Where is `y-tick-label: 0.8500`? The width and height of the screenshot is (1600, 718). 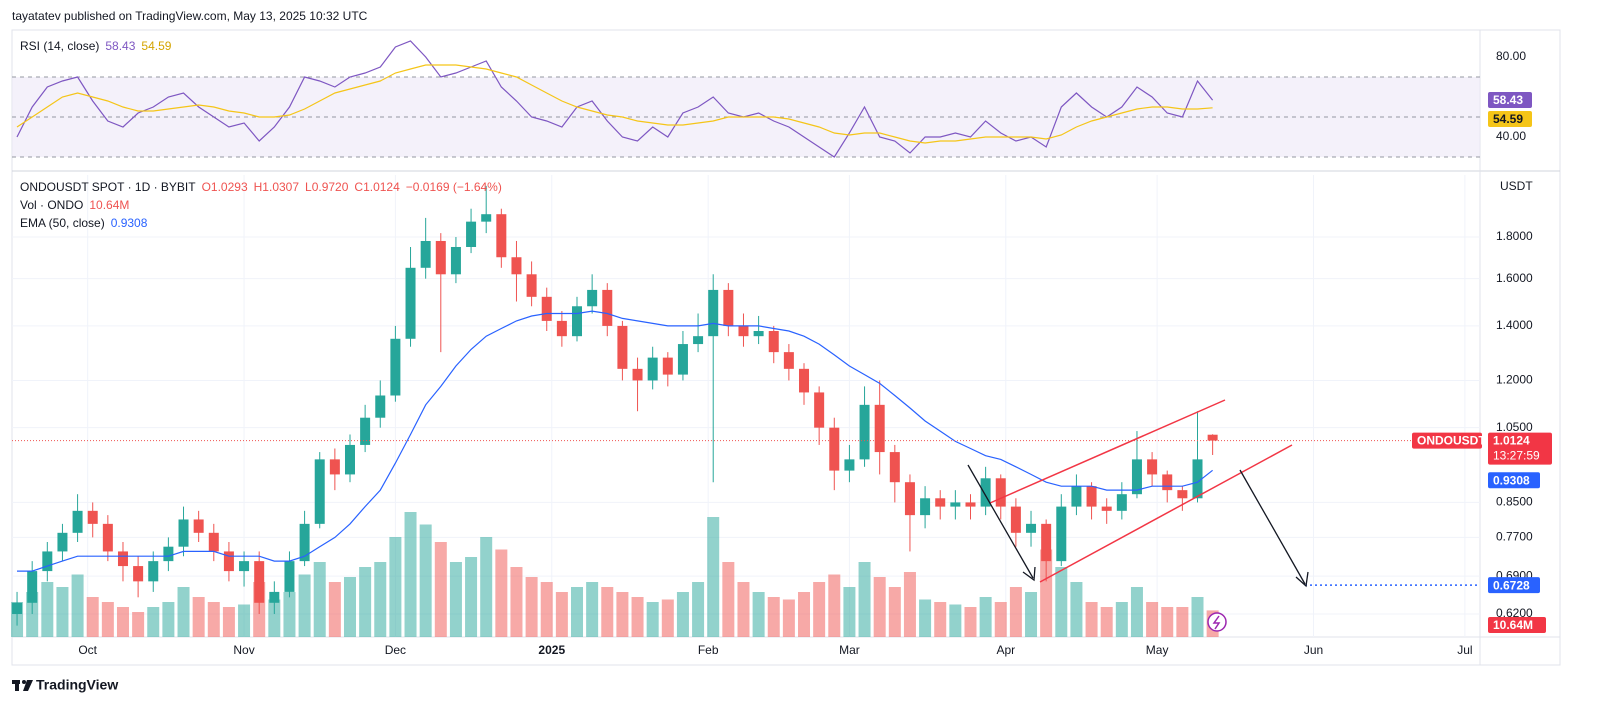 y-tick-label: 0.8500 is located at coordinates (1514, 502).